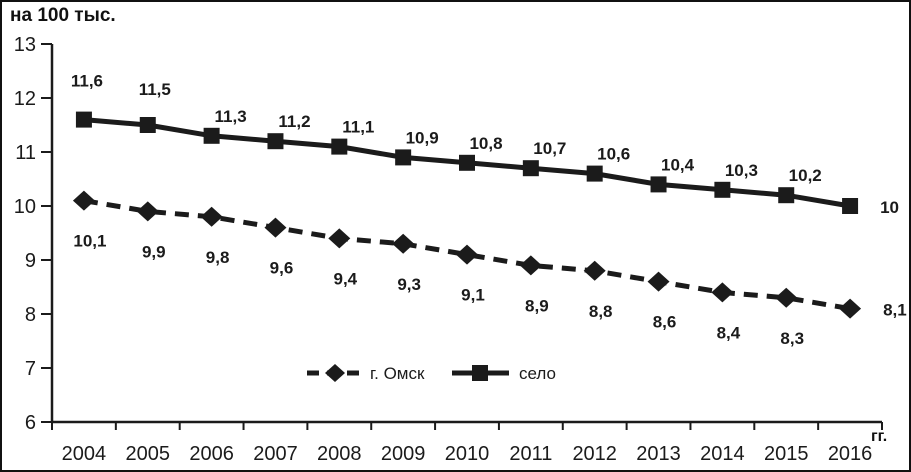  What do you see at coordinates (30, 369) in the screenshot?
I see `y-tick-label: 7` at bounding box center [30, 369].